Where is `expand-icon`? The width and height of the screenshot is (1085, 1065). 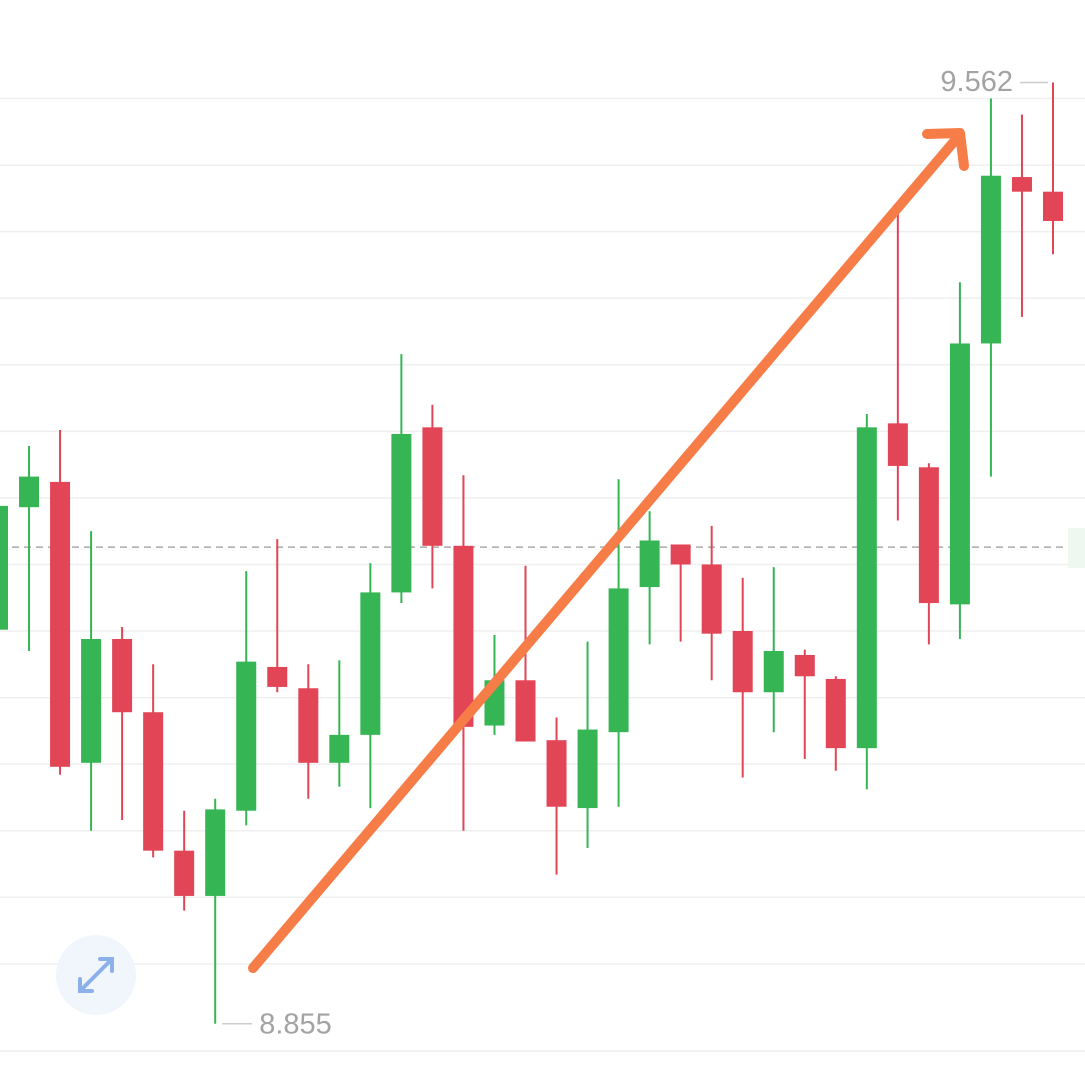
expand-icon is located at coordinates (96, 975).